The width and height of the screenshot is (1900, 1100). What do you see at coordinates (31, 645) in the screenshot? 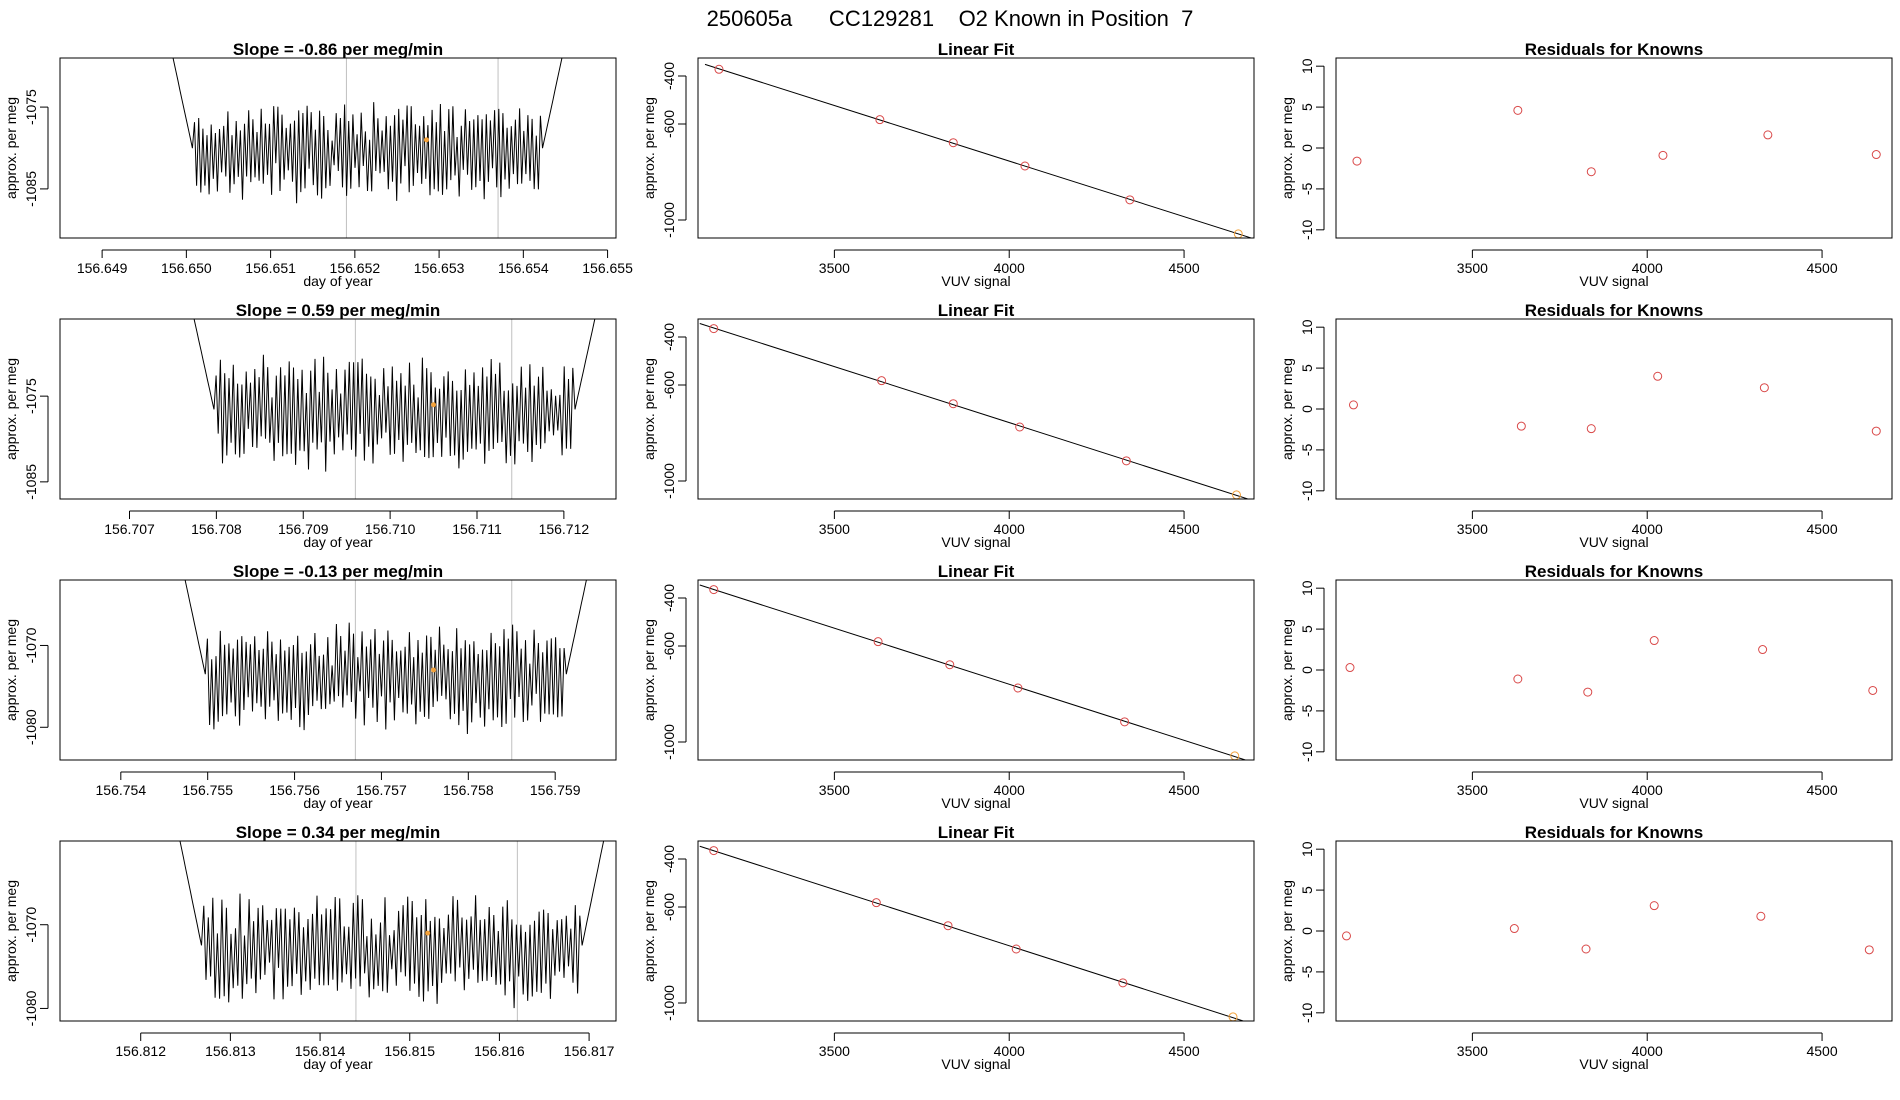
I see `y-tick-label: -1070` at bounding box center [31, 645].